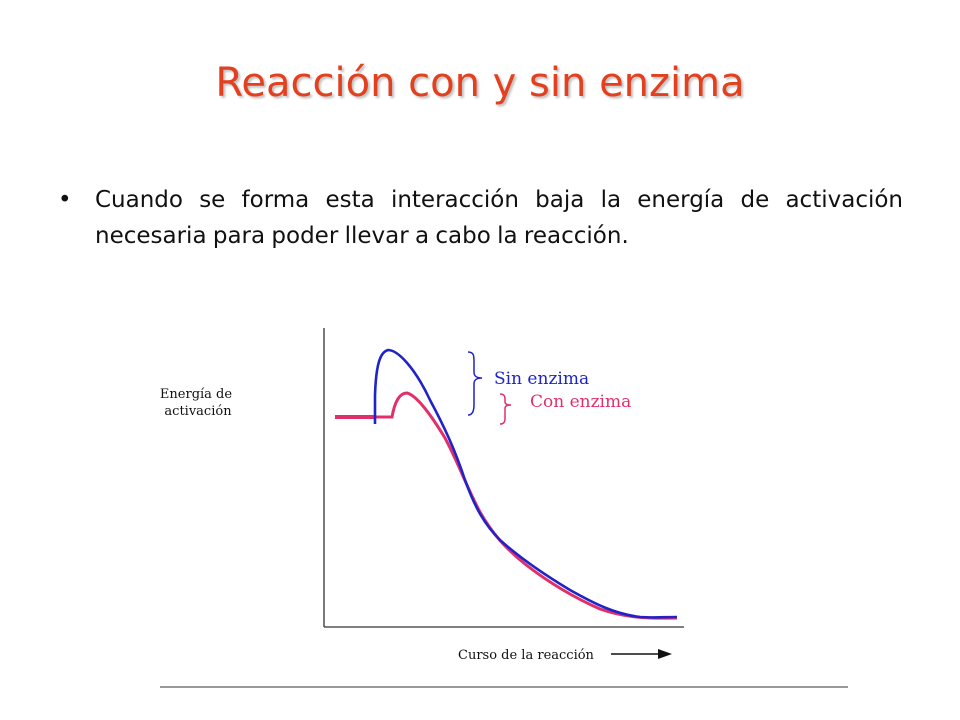 Image resolution: width=960 pixels, height=720 pixels. Describe the element at coordinates (196, 394) in the screenshot. I see `y-axis-label-line1: Energía de` at that location.